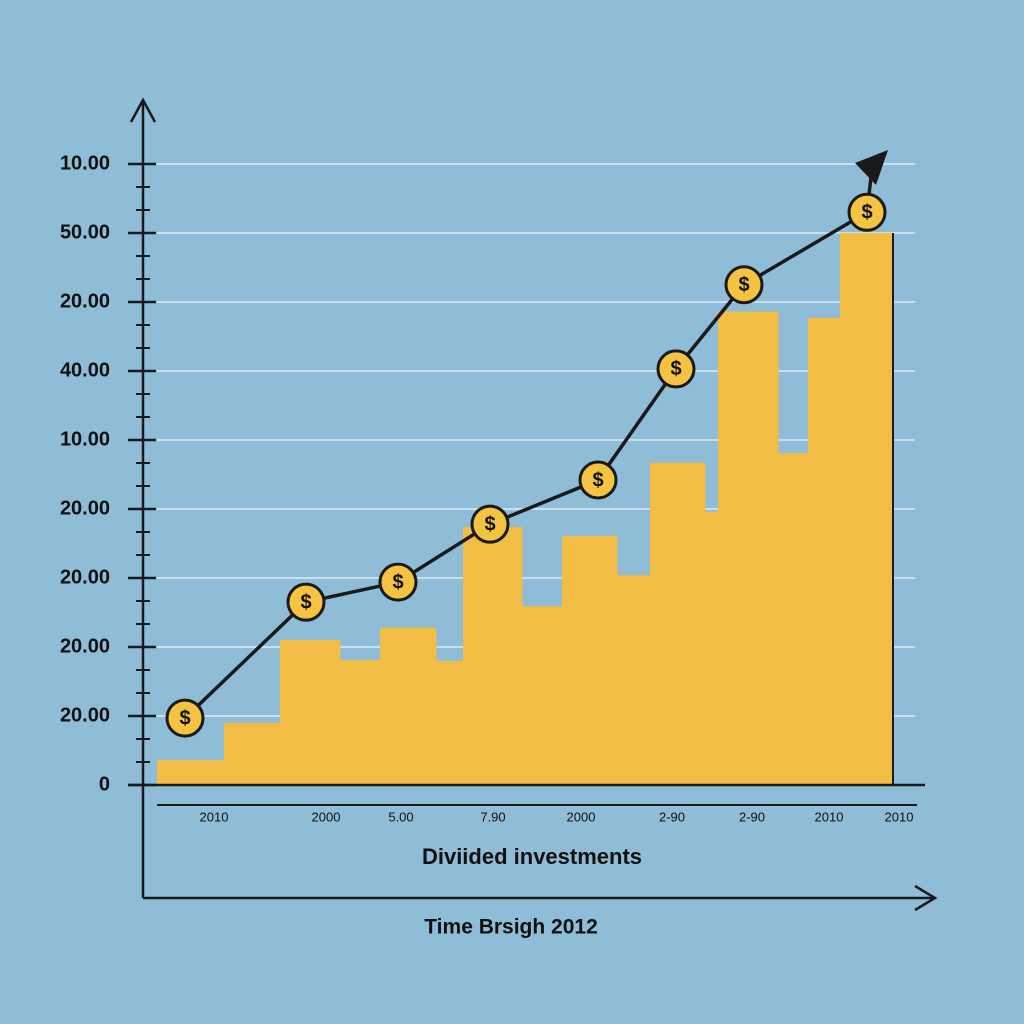  Describe the element at coordinates (926, 898) in the screenshot. I see `x-axis-arrow` at that location.